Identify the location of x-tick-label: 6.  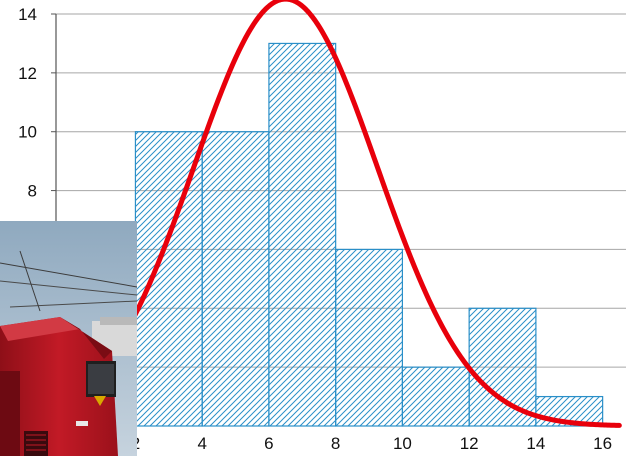
(268, 443).